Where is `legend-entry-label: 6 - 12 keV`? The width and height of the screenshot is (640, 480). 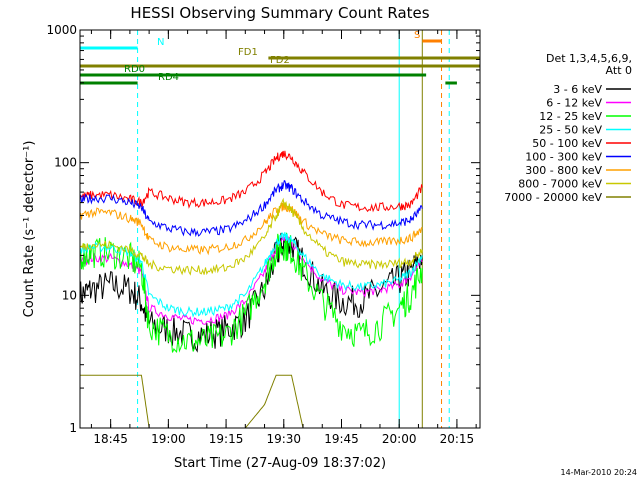
legend-entry-label: 6 - 12 keV is located at coordinates (574, 103).